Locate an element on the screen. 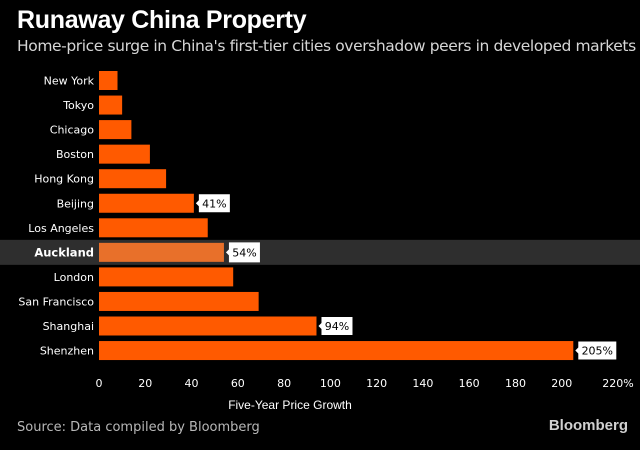 The image size is (640, 450). bar-hong-kong is located at coordinates (133, 179).